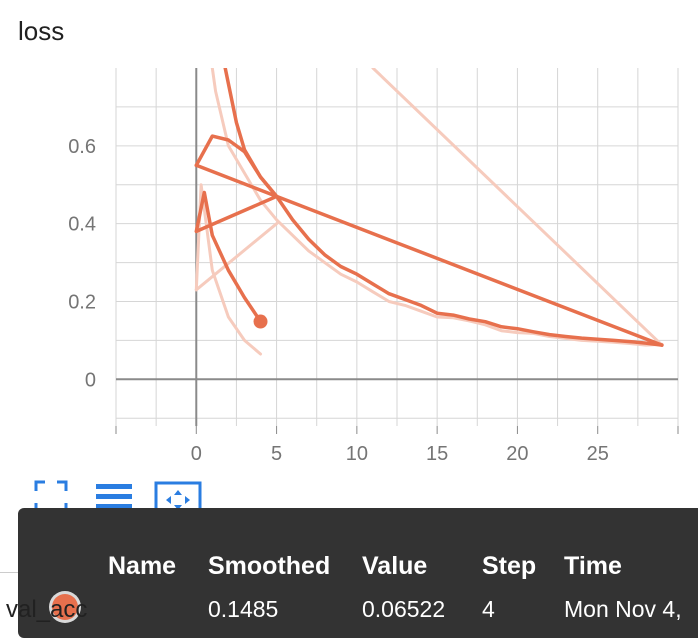 The width and height of the screenshot is (698, 638). Describe the element at coordinates (517, 454) in the screenshot. I see `x-tick-label: 20` at that location.